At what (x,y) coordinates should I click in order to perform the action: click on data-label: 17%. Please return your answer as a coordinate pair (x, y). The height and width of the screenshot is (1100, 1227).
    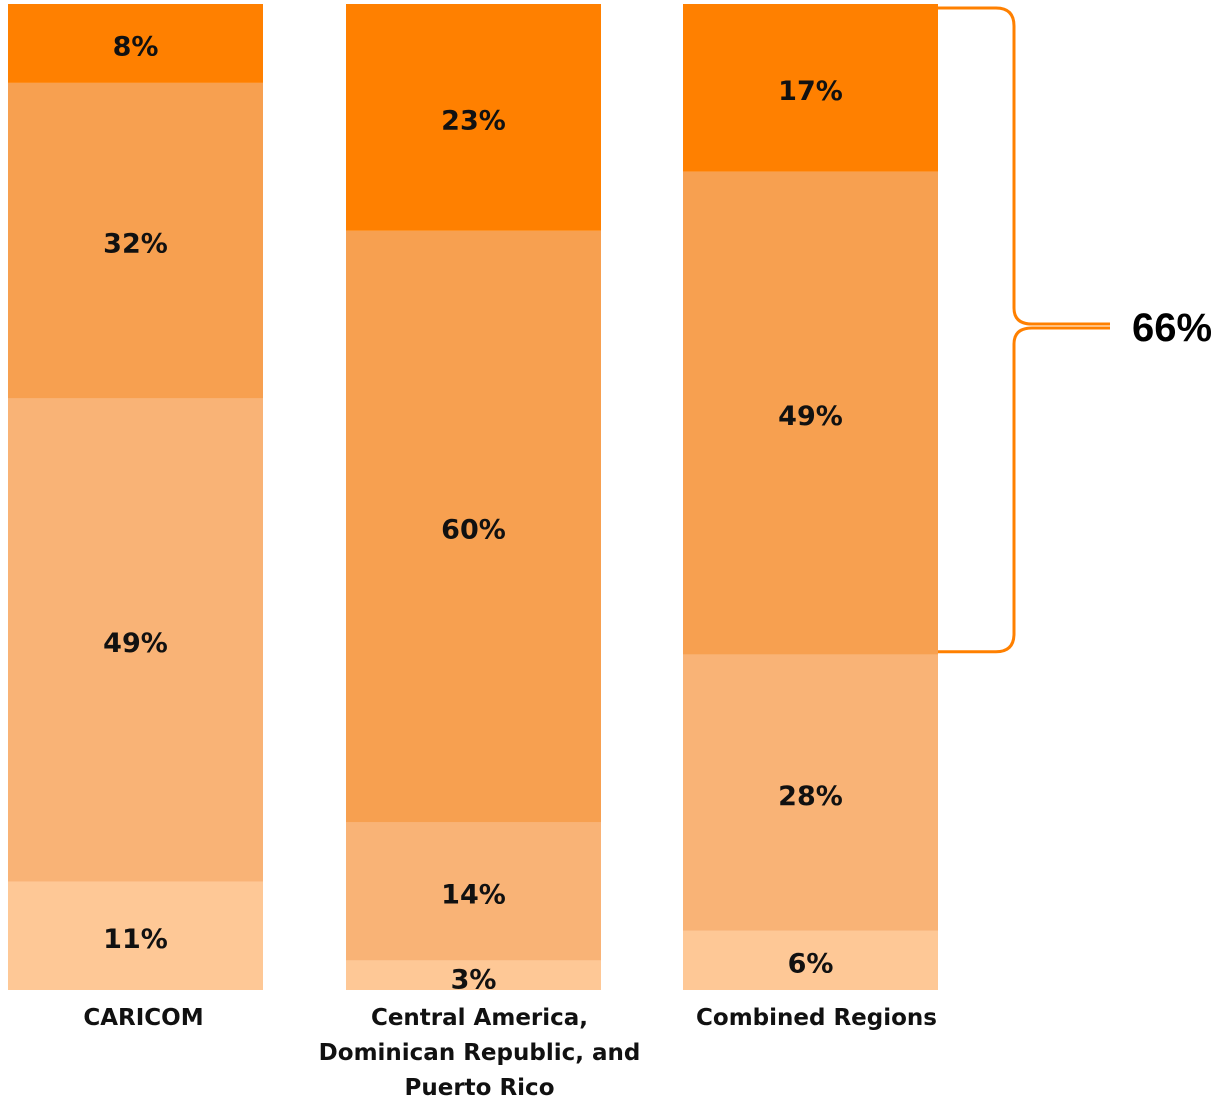
    Looking at the image, I should click on (810, 91).